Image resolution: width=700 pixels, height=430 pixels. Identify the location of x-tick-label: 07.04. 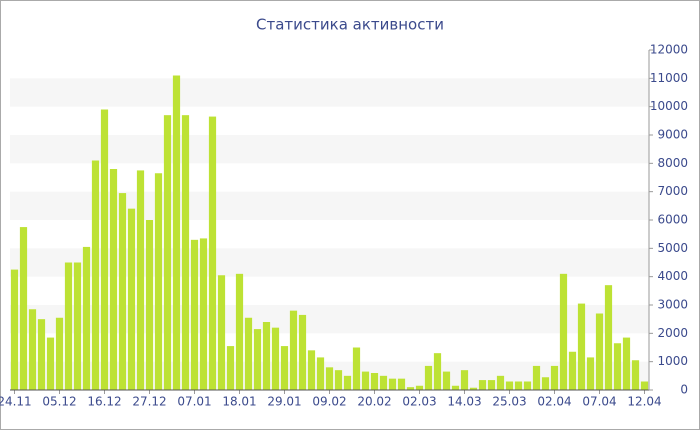
(599, 402).